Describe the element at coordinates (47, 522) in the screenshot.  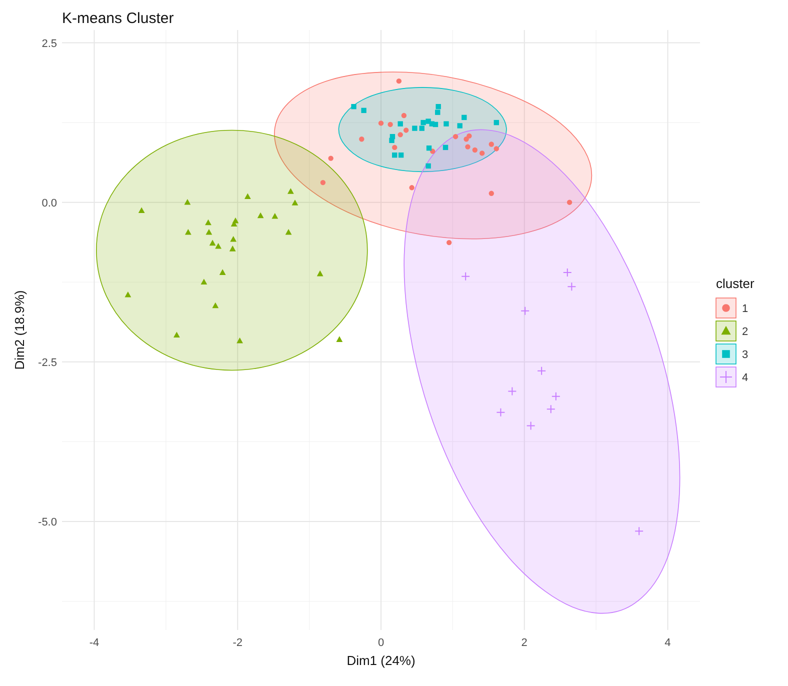
I see `y-tick-label: -5.0` at that location.